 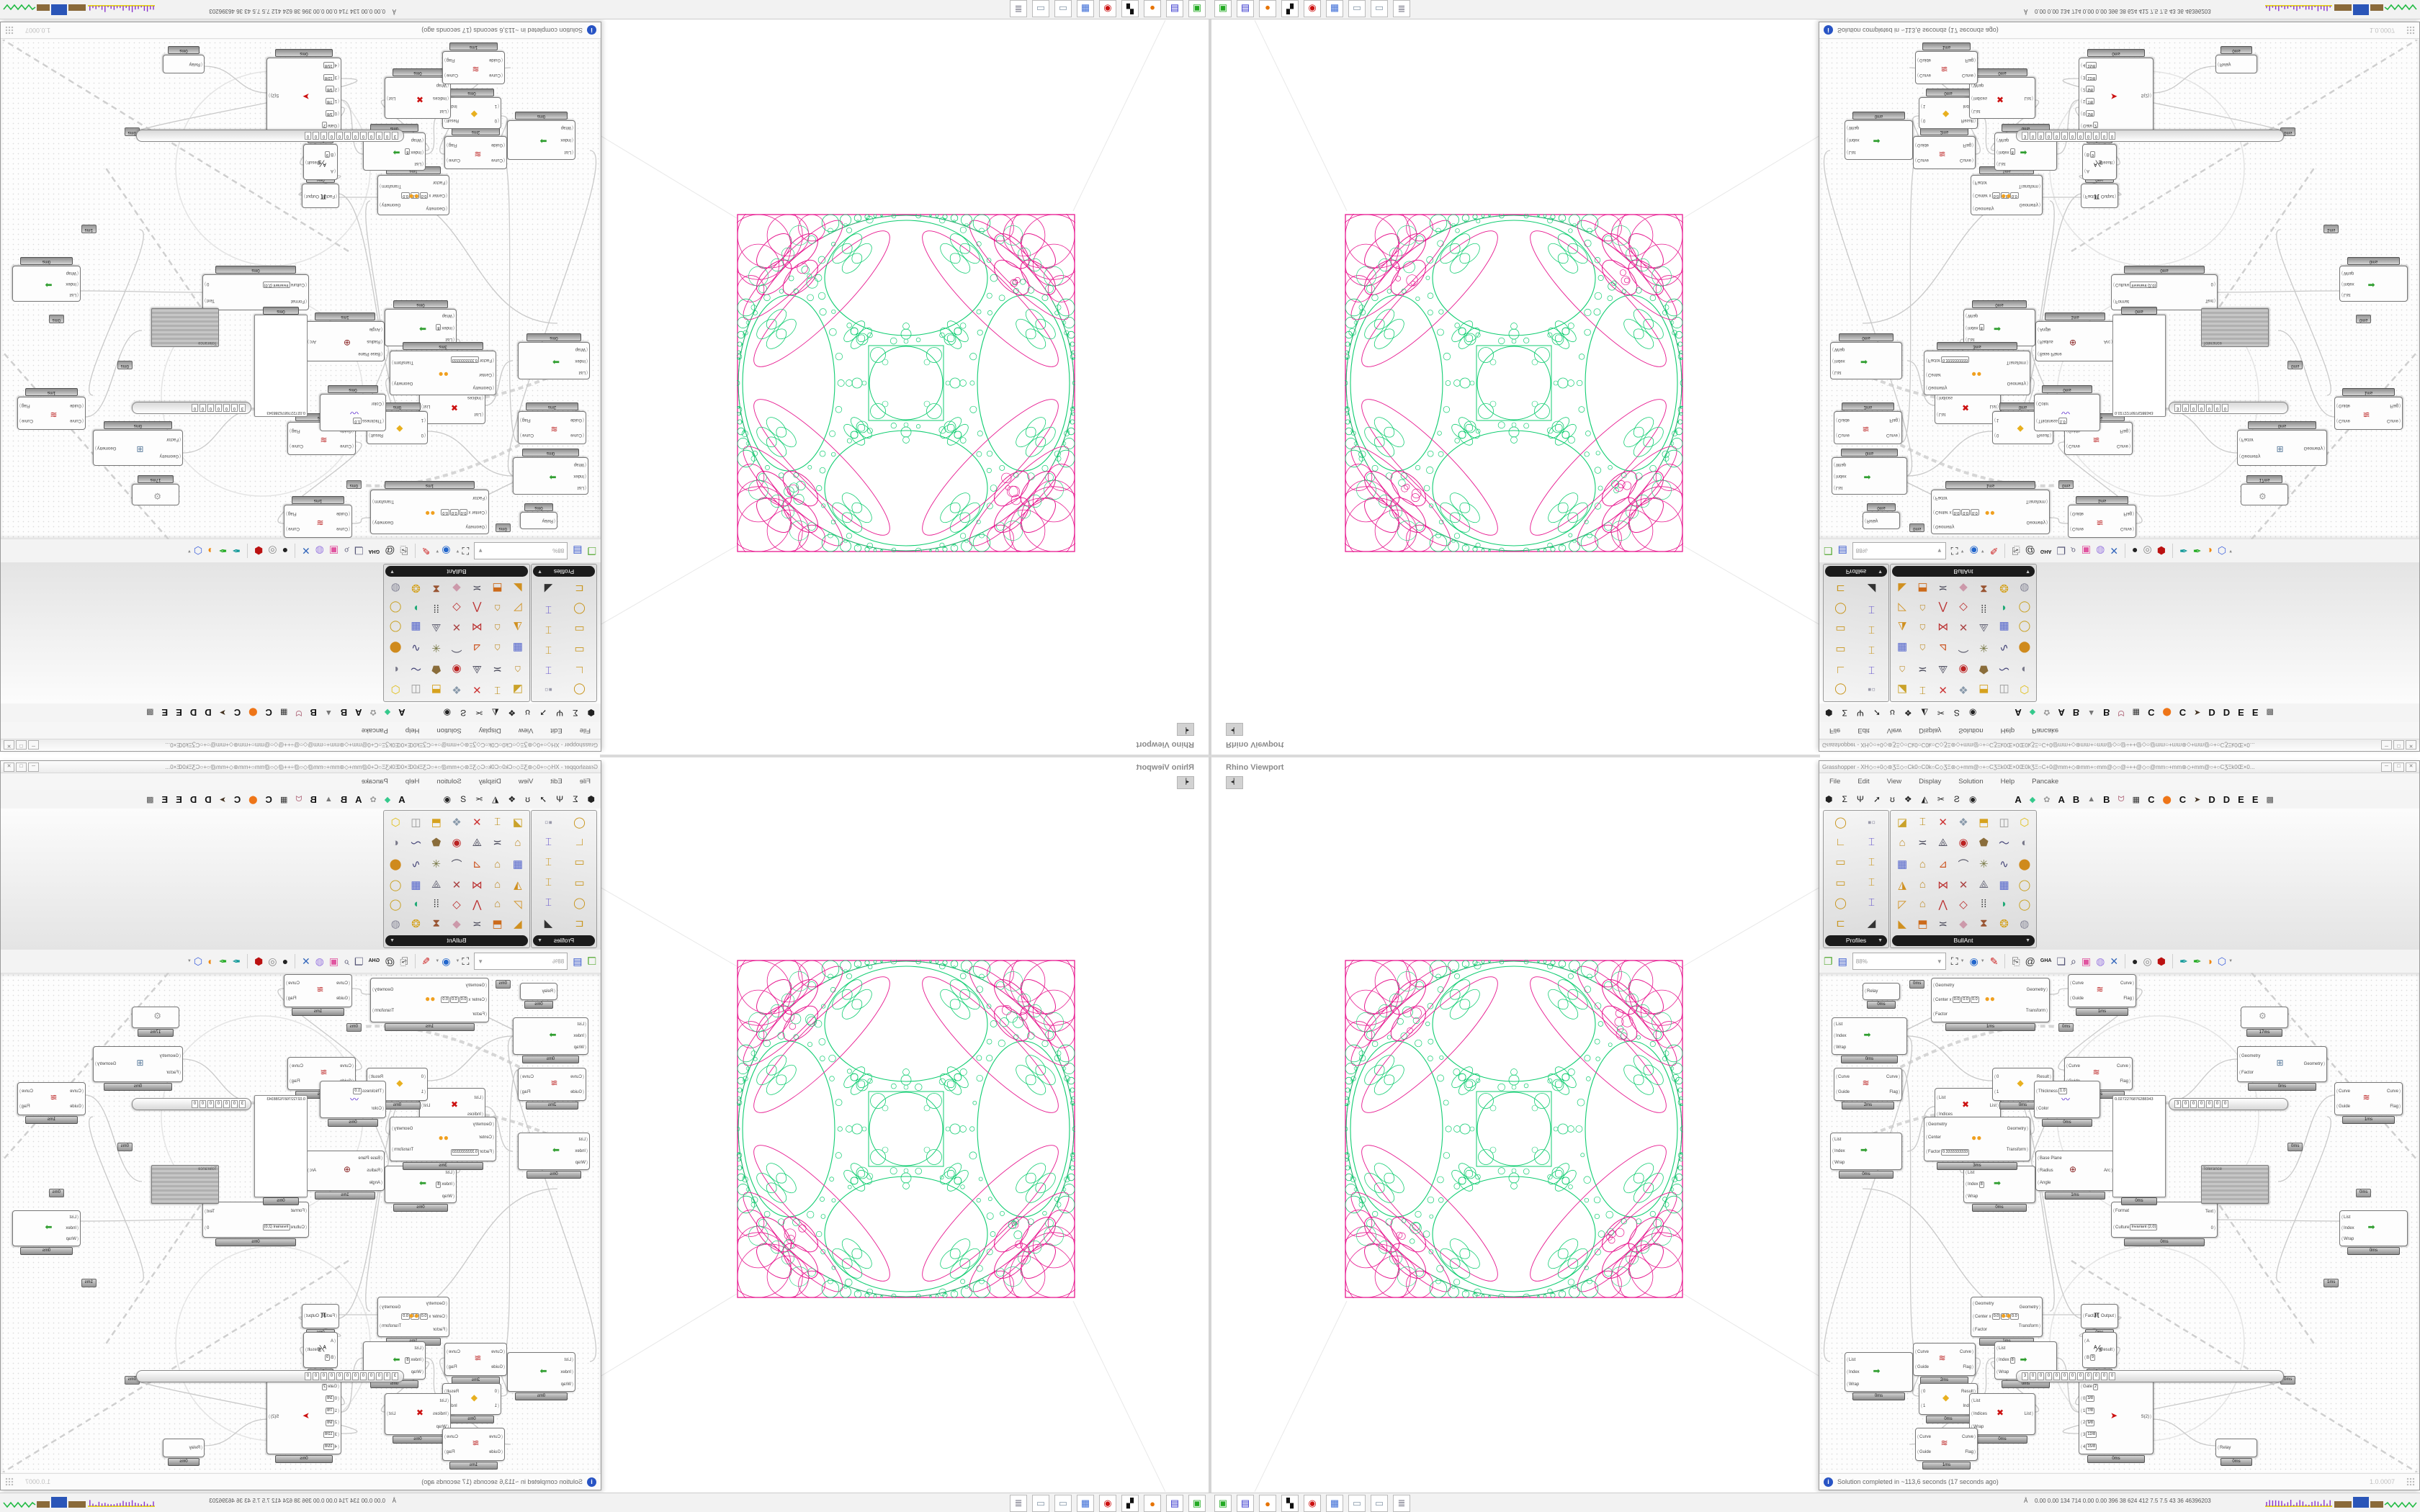 I want to click on gha-icon: GHA, so click(x=374, y=960).